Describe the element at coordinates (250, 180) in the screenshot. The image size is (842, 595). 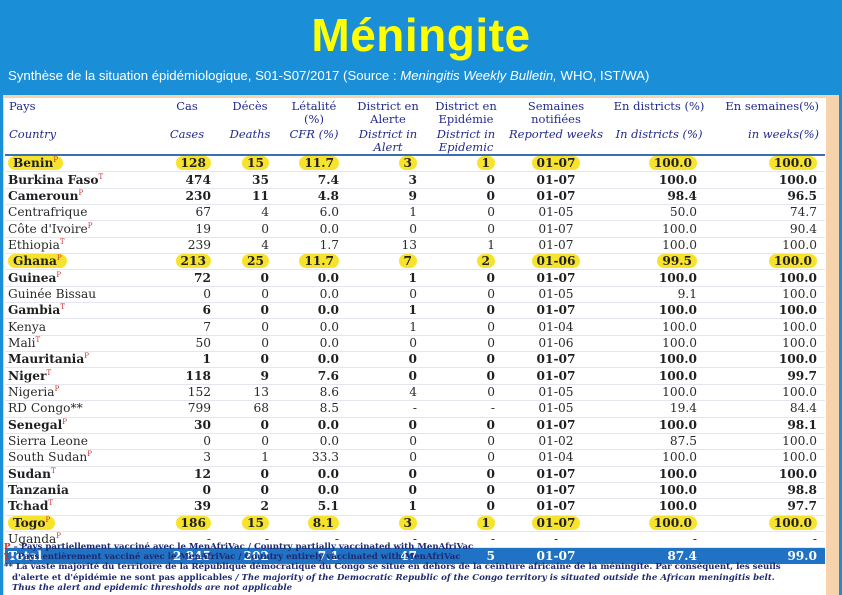
I see `cell-deaths: 35` at that location.